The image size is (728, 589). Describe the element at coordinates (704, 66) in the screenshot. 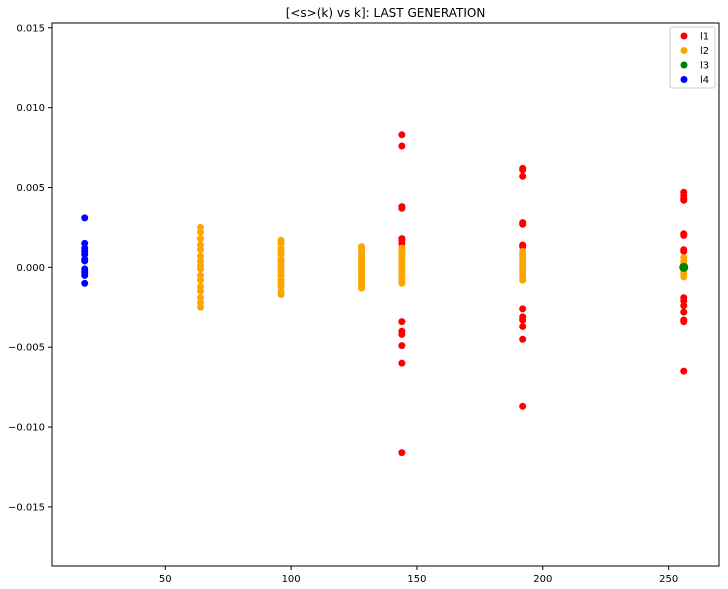

I see `legend-label-l3: l3` at that location.